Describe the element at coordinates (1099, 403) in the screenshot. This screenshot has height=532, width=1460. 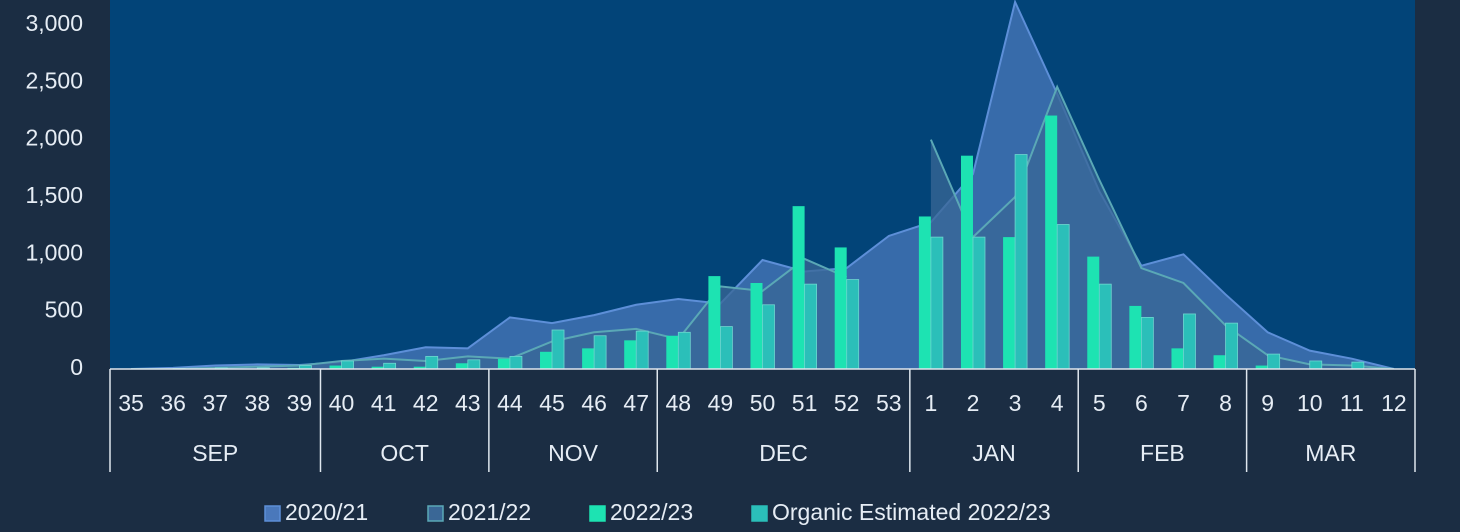
I see `x-tick-label: 5` at that location.